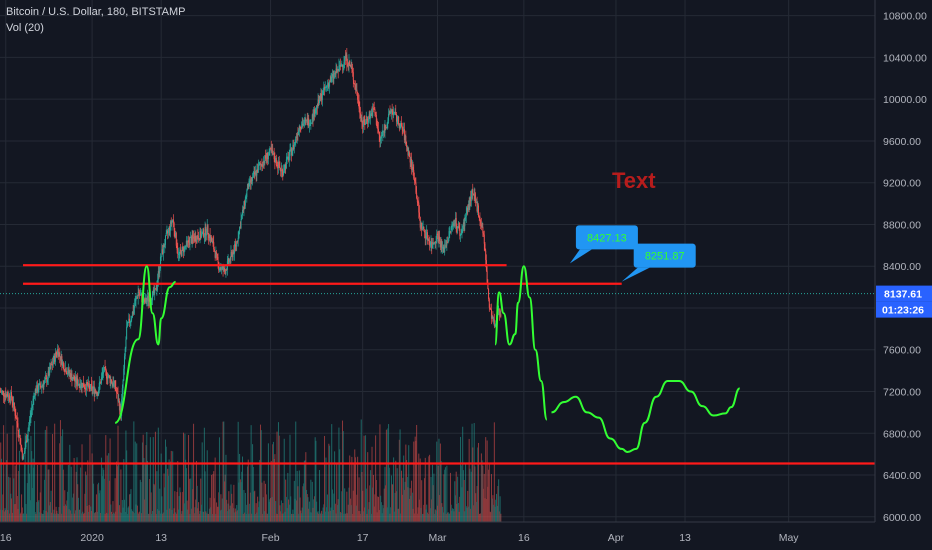  I want to click on countdown-value: 01:23:26, so click(903, 311).